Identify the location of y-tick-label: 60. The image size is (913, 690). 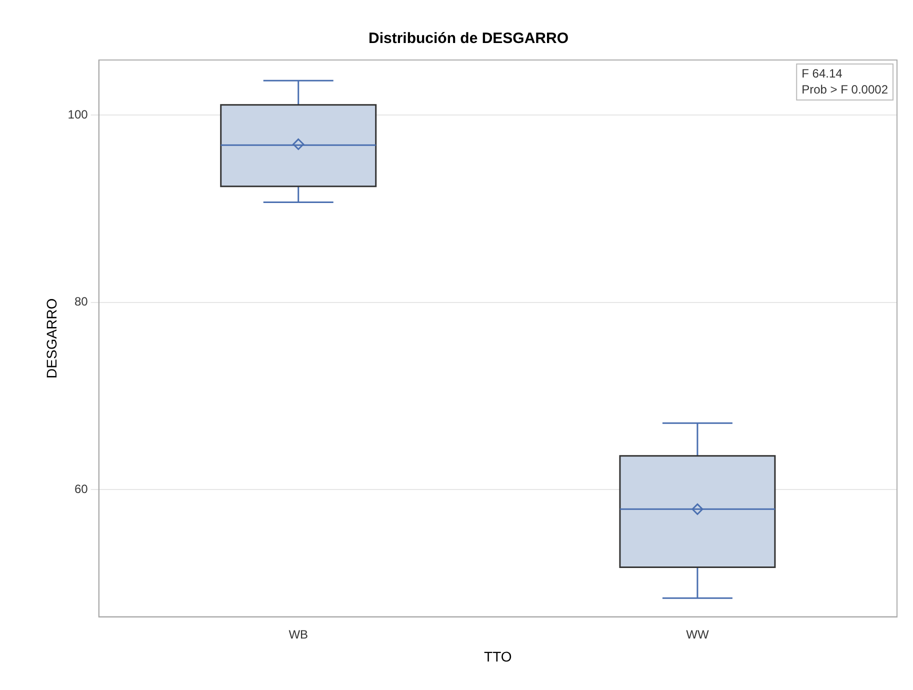
(81, 489).